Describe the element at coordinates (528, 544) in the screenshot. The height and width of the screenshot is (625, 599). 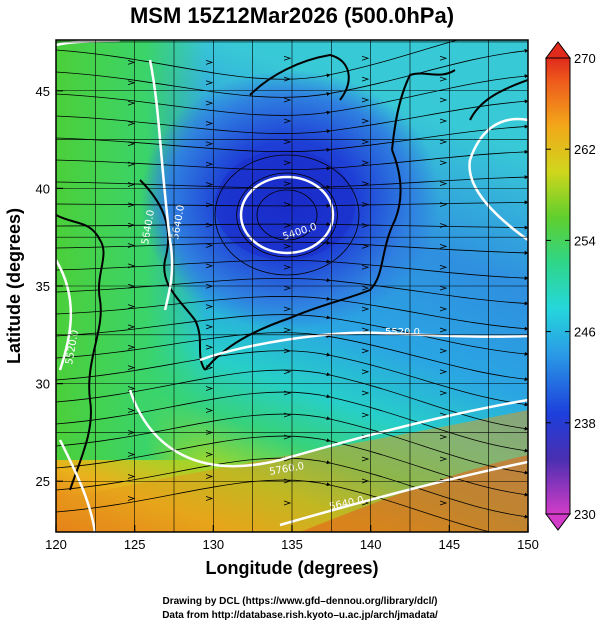
I see `x-tick-label: 150` at that location.